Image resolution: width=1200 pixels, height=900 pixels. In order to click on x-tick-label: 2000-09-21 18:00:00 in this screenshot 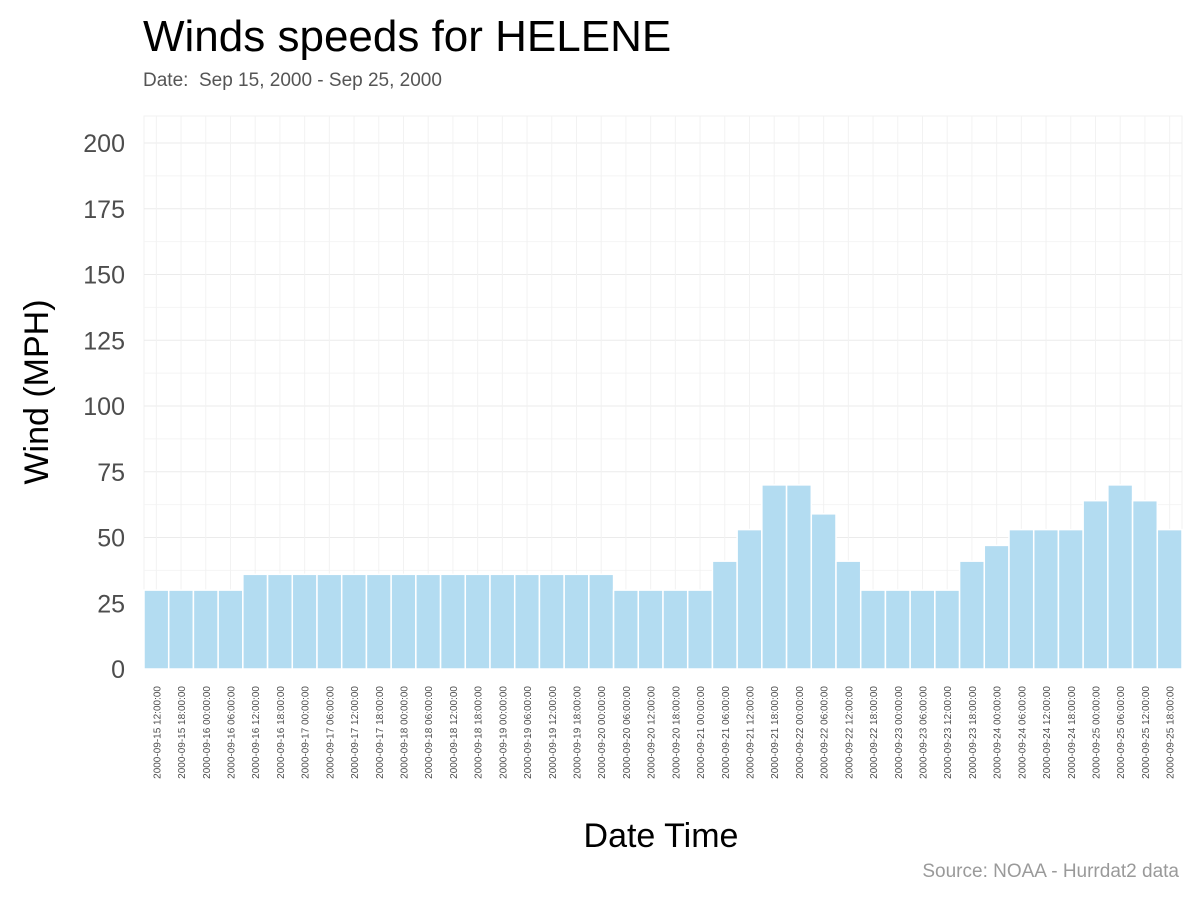, I will do `click(775, 732)`.